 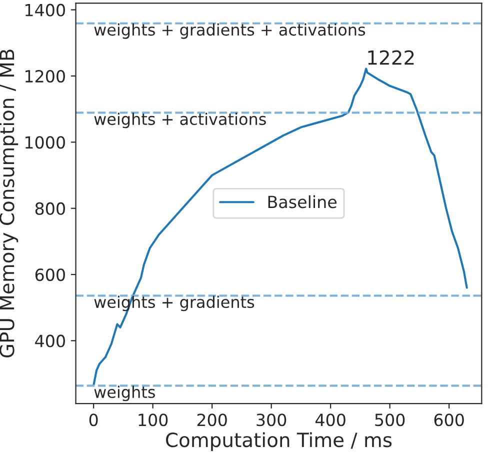 What do you see at coordinates (279, 442) in the screenshot?
I see `x-axis-title: Computation Time / ms` at bounding box center [279, 442].